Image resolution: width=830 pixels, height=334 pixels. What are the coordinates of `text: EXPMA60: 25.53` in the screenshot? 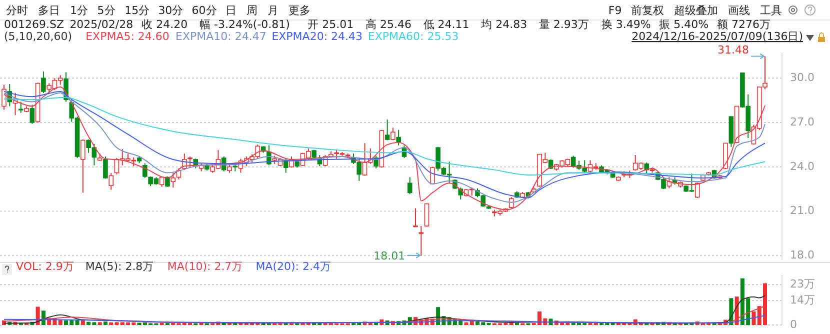 It's located at (413, 36).